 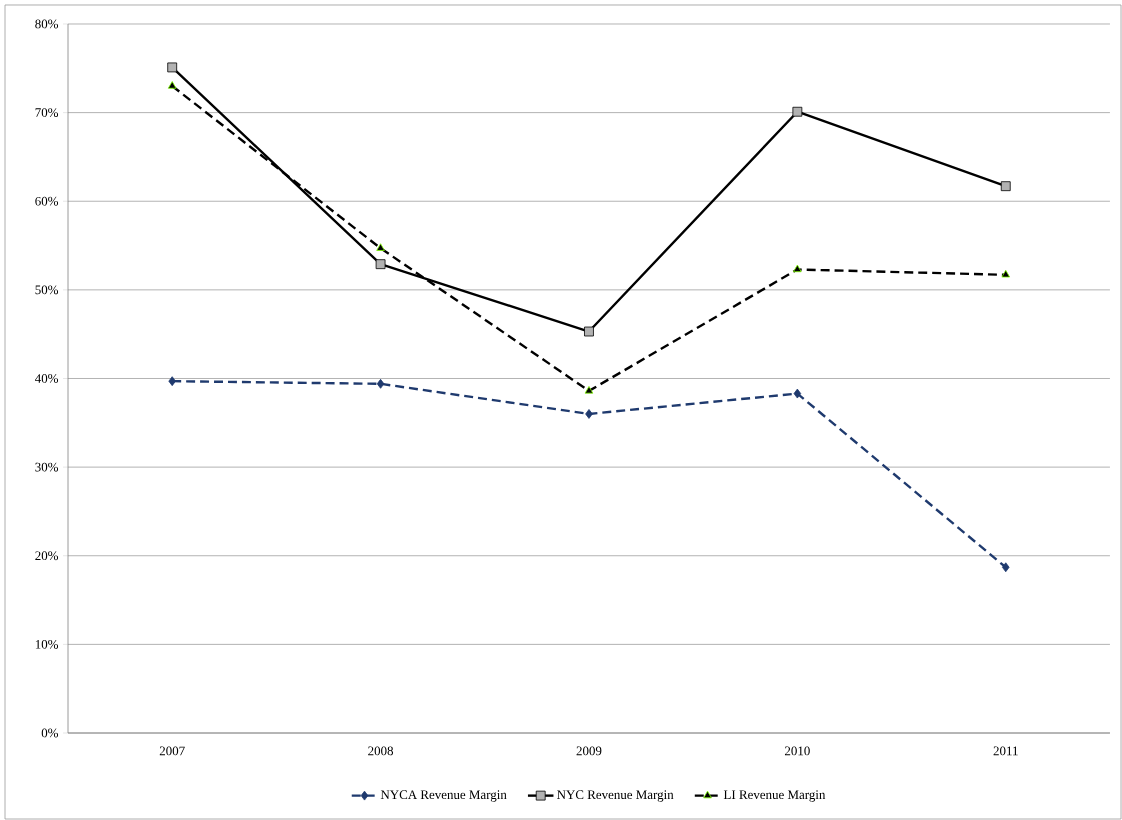 I want to click on x-tick-label: 2008, so click(x=381, y=751).